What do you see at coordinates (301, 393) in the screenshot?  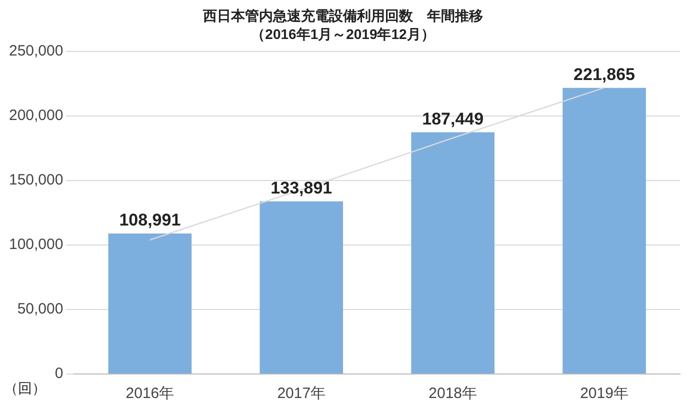 I see `x-tick-label: 2017年` at bounding box center [301, 393].